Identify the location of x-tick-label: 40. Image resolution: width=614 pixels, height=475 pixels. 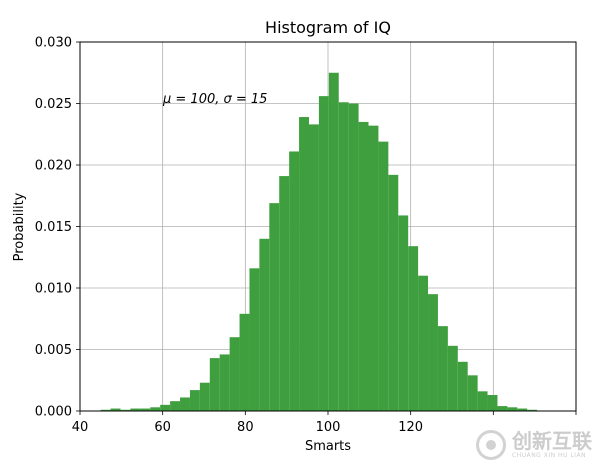
(80, 427).